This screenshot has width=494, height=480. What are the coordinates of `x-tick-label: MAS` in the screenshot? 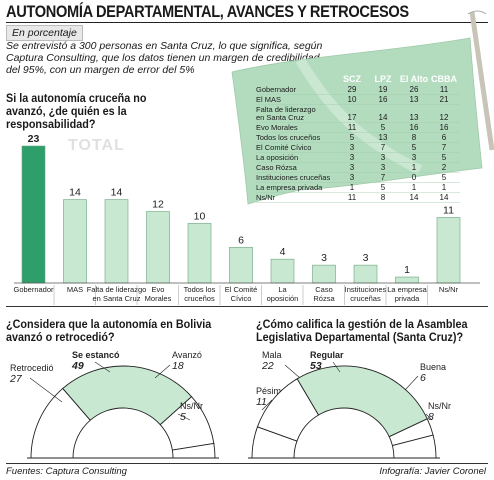 It's located at (75, 289).